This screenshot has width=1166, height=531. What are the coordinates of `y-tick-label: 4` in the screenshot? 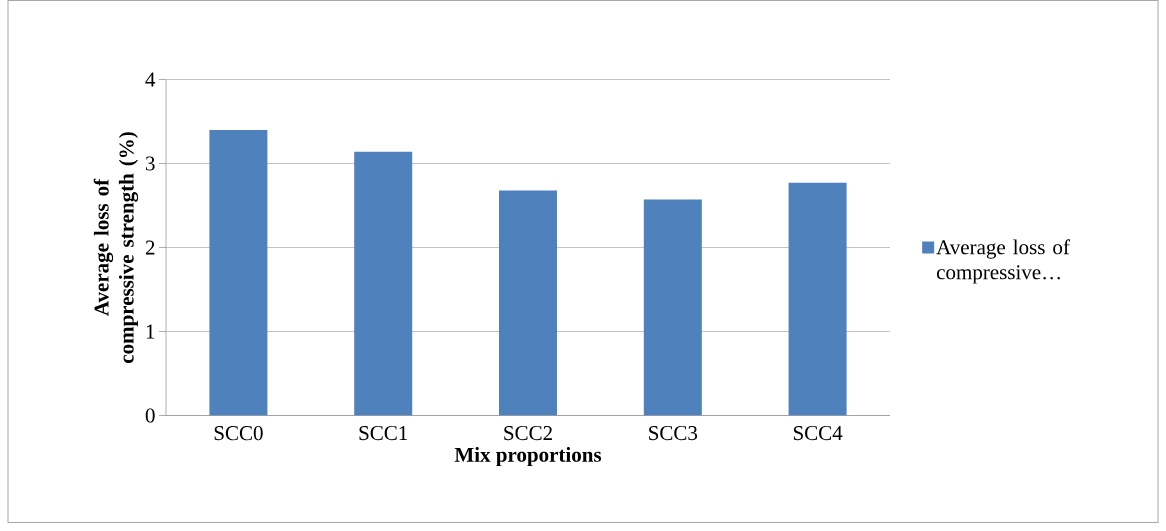 It's located at (150, 79).